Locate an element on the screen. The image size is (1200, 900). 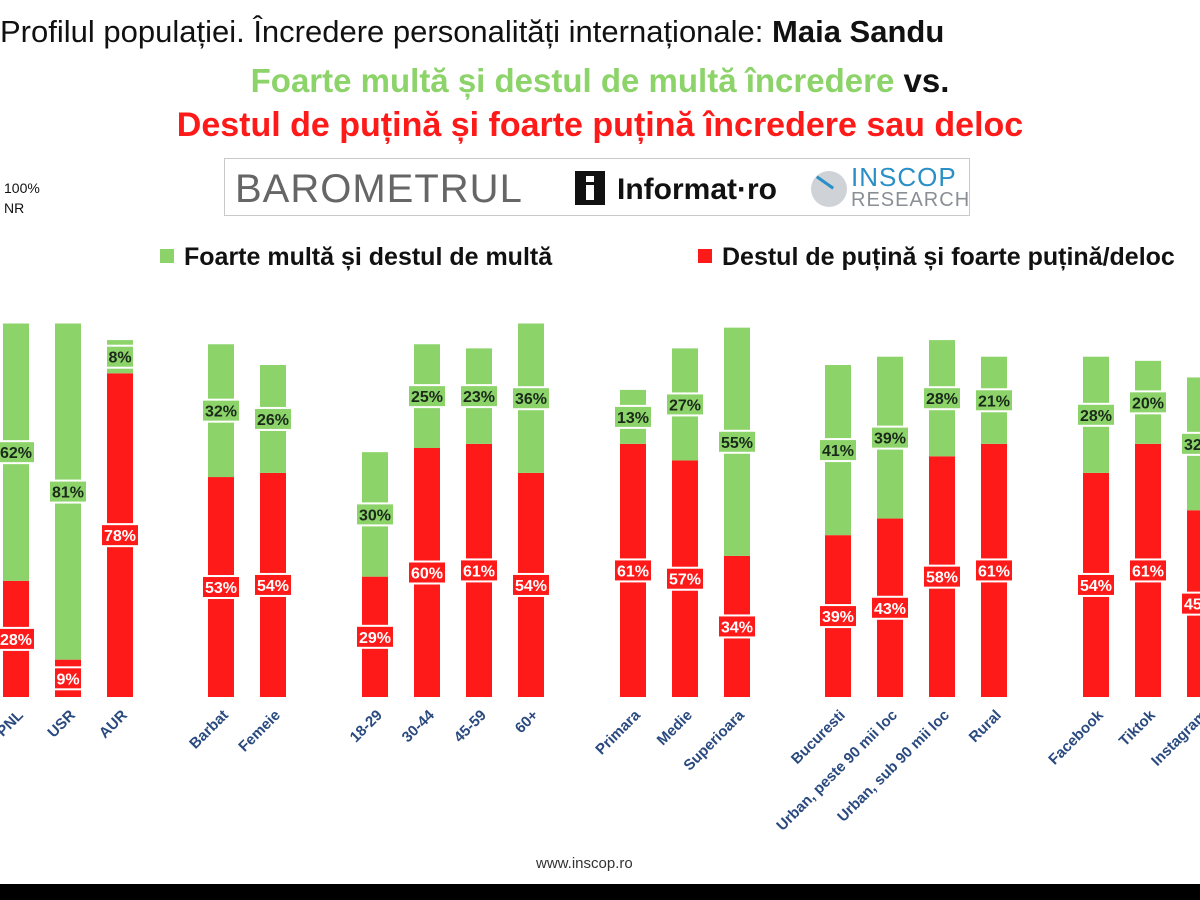
data-label-red-facebook-box is located at coordinates (1096, 584).